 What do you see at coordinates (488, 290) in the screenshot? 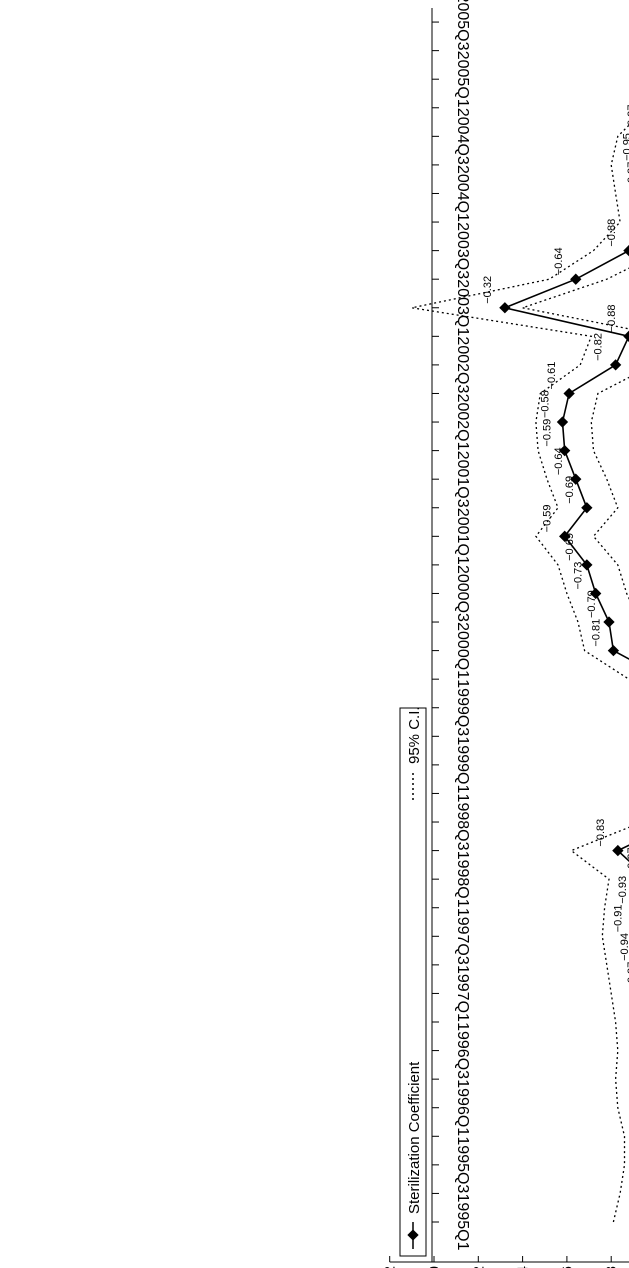
I see `data-label: −0.32` at bounding box center [488, 290].